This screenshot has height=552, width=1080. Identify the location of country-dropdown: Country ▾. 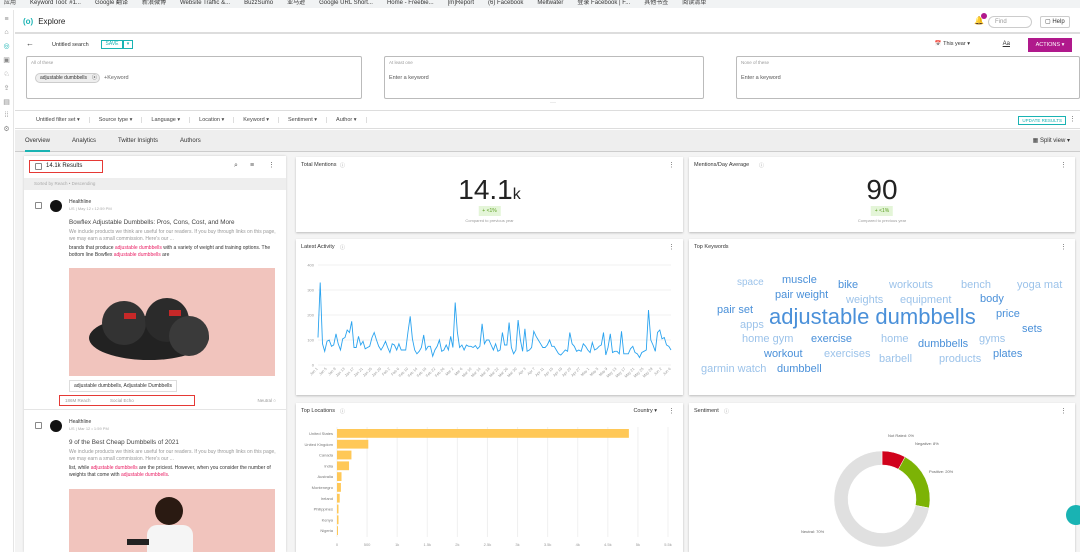
(645, 411).